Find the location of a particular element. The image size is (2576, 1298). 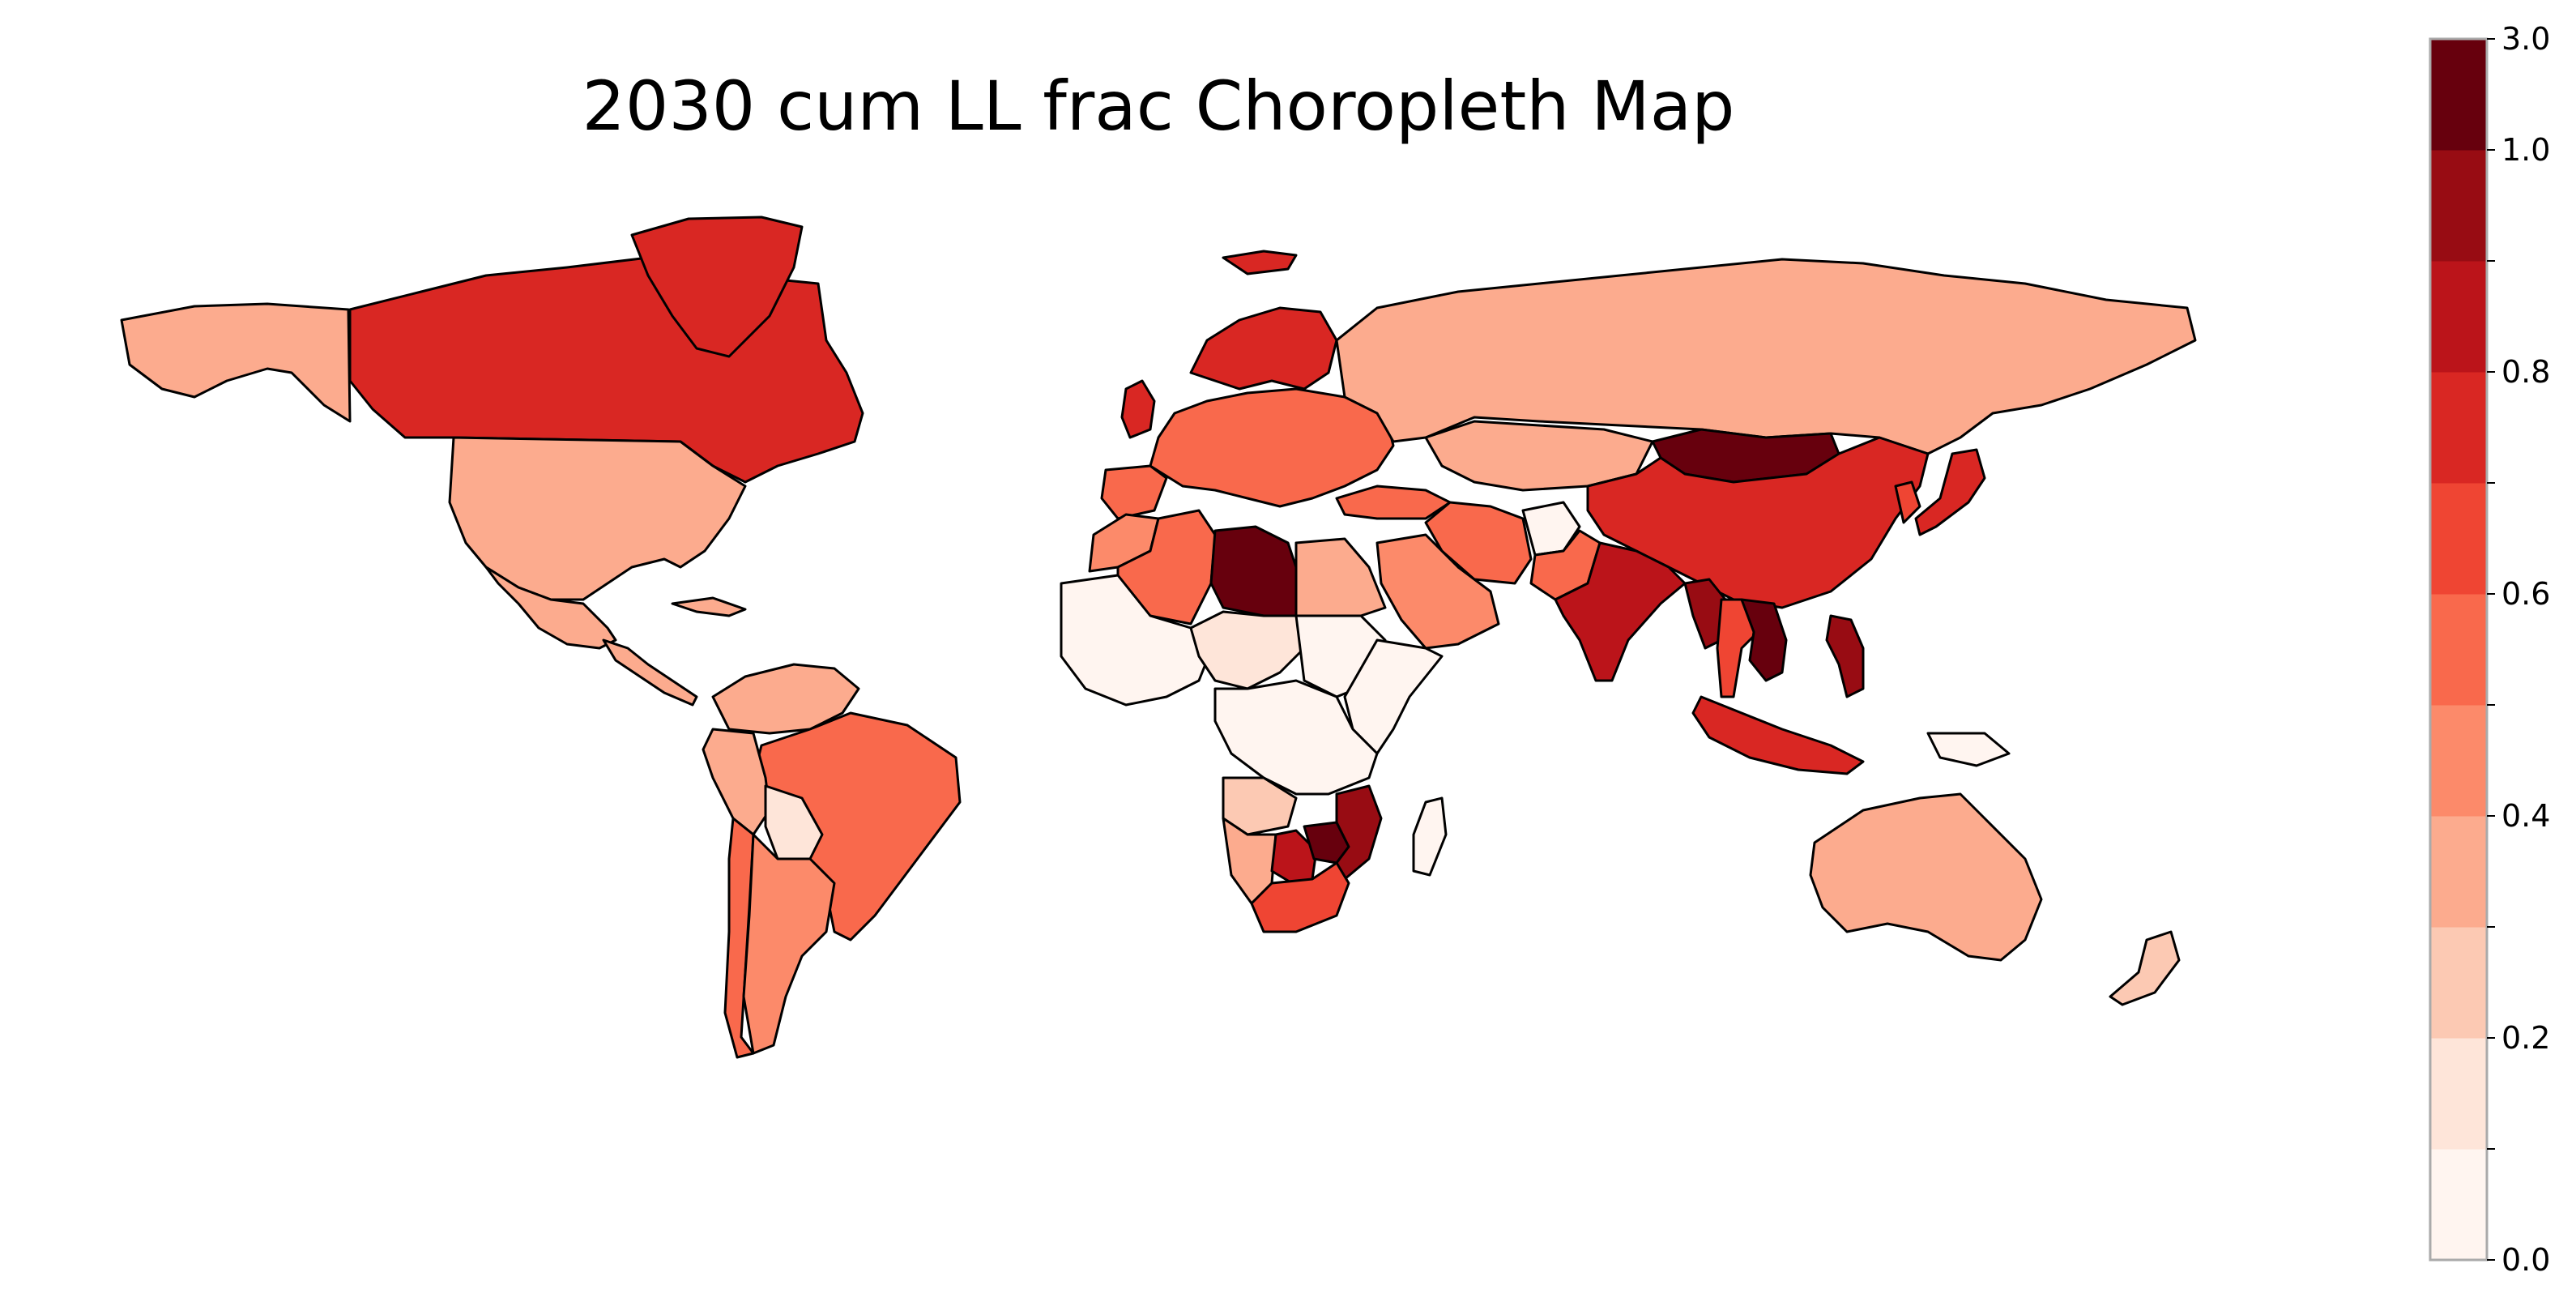

region-indonesia is located at coordinates (1778, 735).